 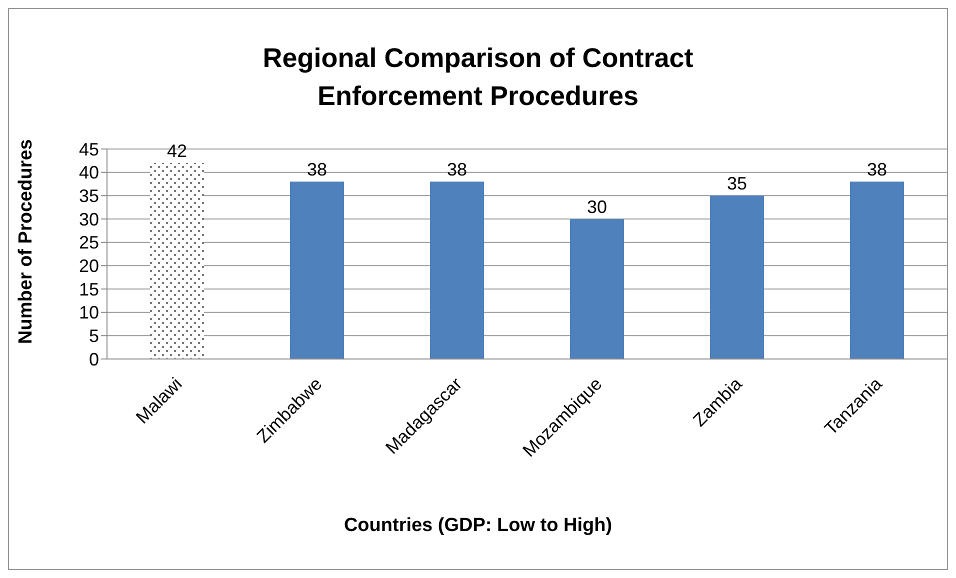 I want to click on y-tick-label: 15, so click(x=88, y=289).